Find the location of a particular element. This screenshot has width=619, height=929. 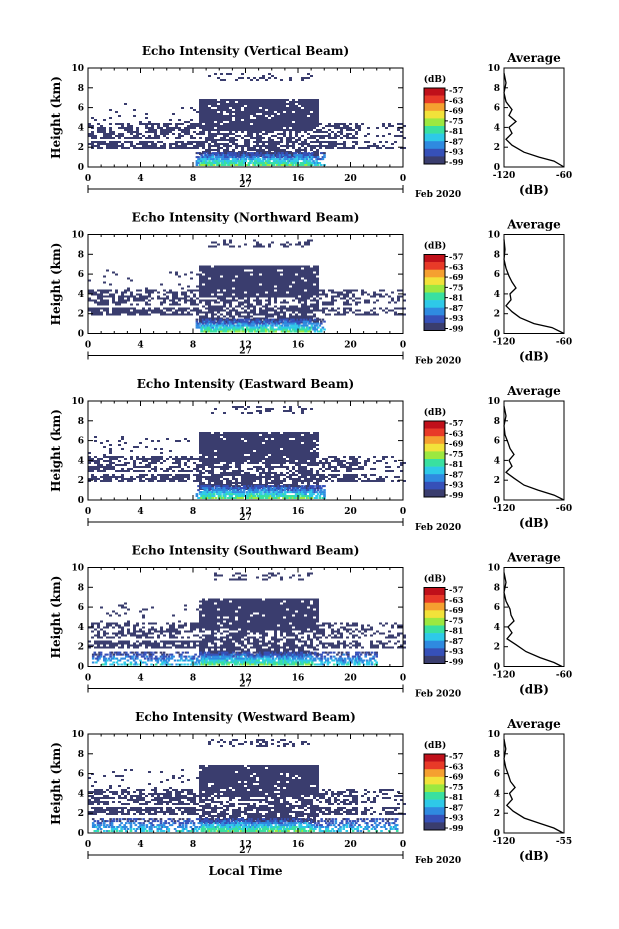

colorbar-frame is located at coordinates (434, 126).